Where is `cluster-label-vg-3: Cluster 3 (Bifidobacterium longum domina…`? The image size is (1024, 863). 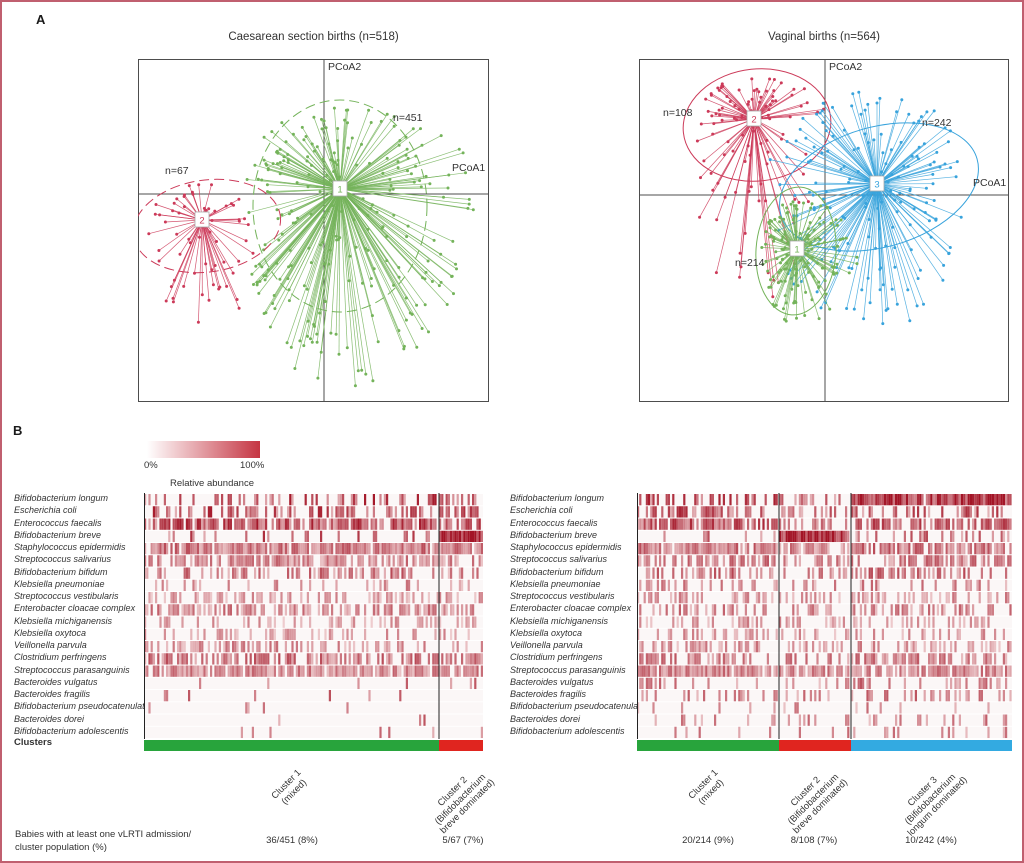 cluster-label-vg-3: Cluster 3 (Bifidobacterium longum domina… is located at coordinates (930, 799).